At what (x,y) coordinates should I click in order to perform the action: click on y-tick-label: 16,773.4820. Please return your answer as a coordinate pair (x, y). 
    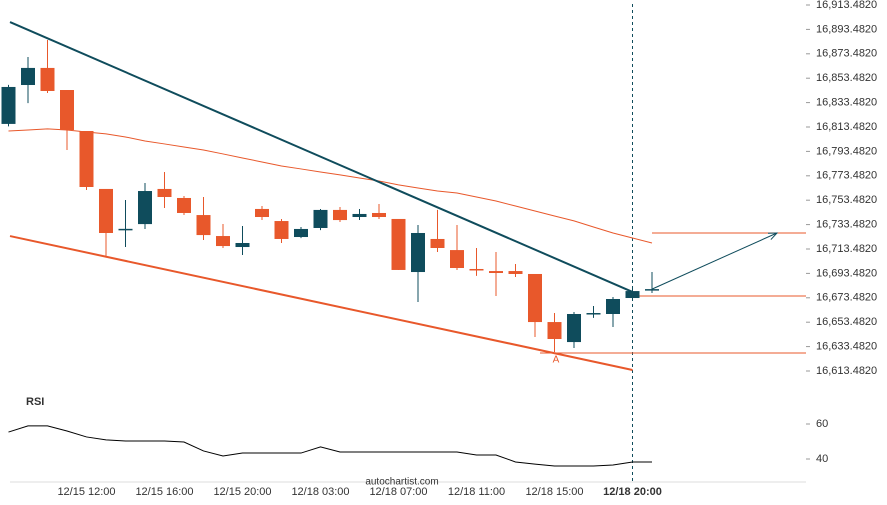
    Looking at the image, I should click on (846, 176).